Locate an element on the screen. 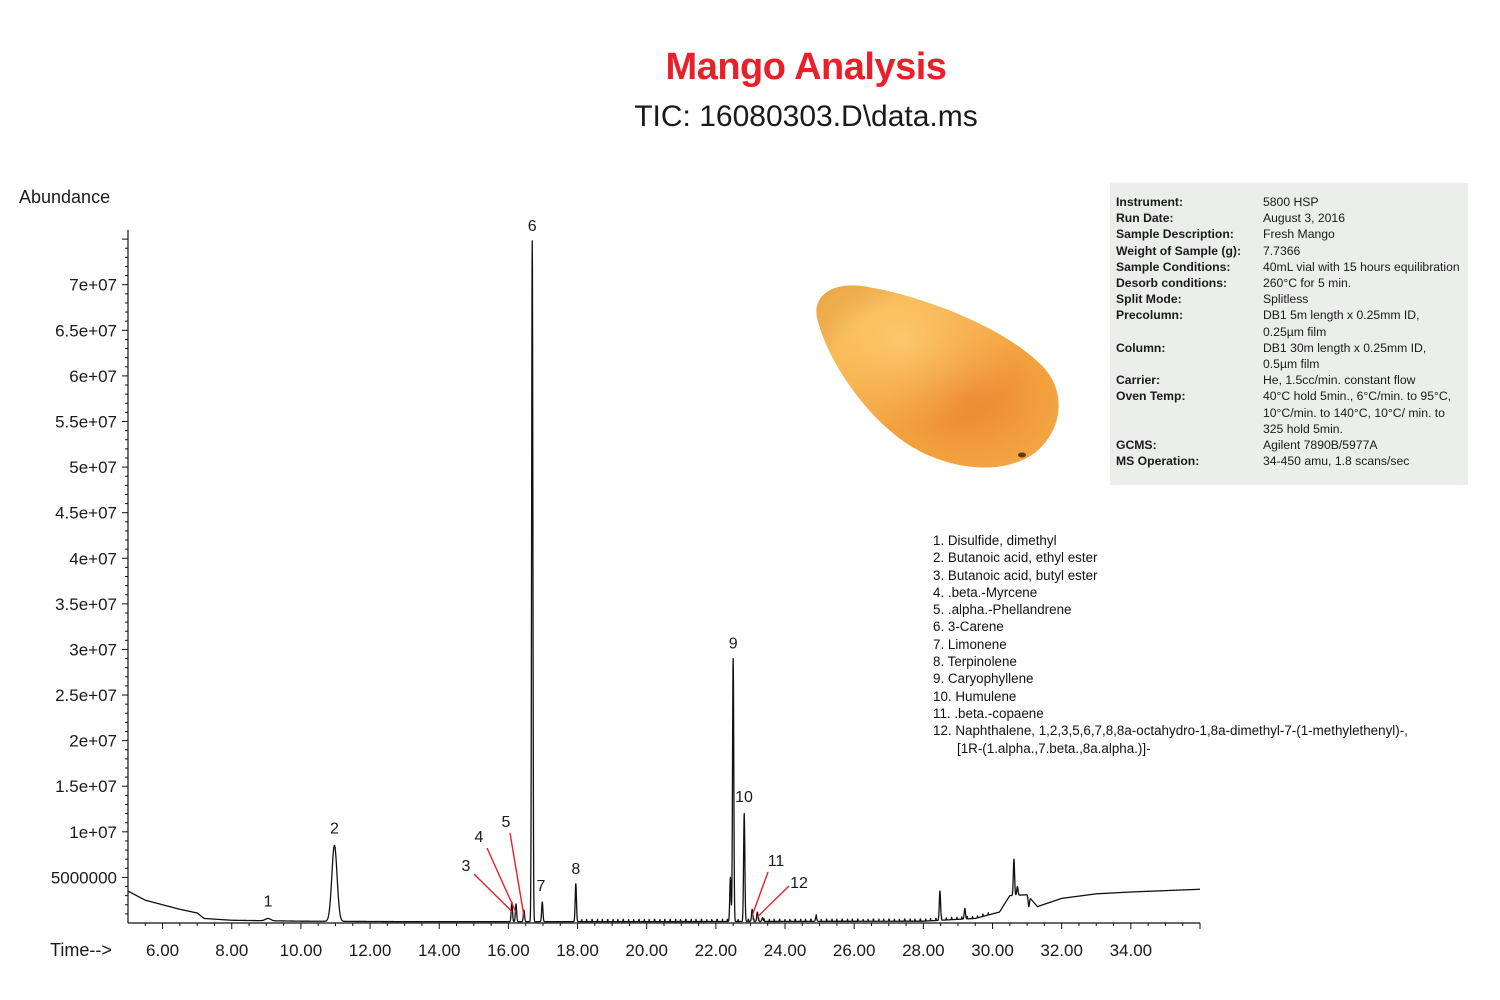 The width and height of the screenshot is (1500, 1000). info-key: GCMS: is located at coordinates (1136, 445).